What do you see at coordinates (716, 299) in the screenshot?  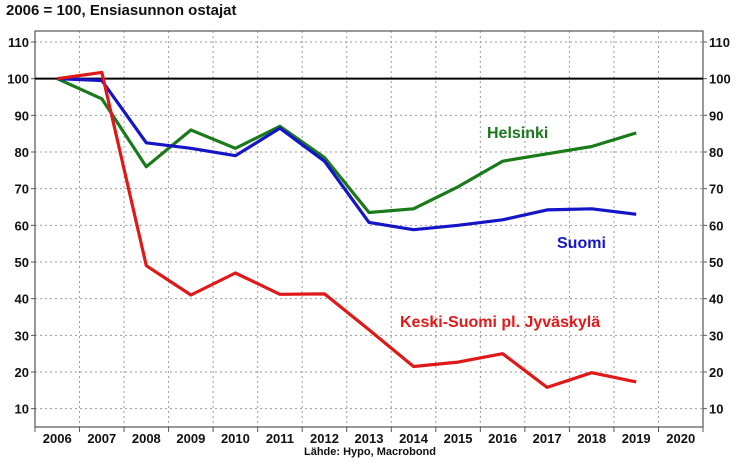 I see `y-tick-label-right: 40` at bounding box center [716, 299].